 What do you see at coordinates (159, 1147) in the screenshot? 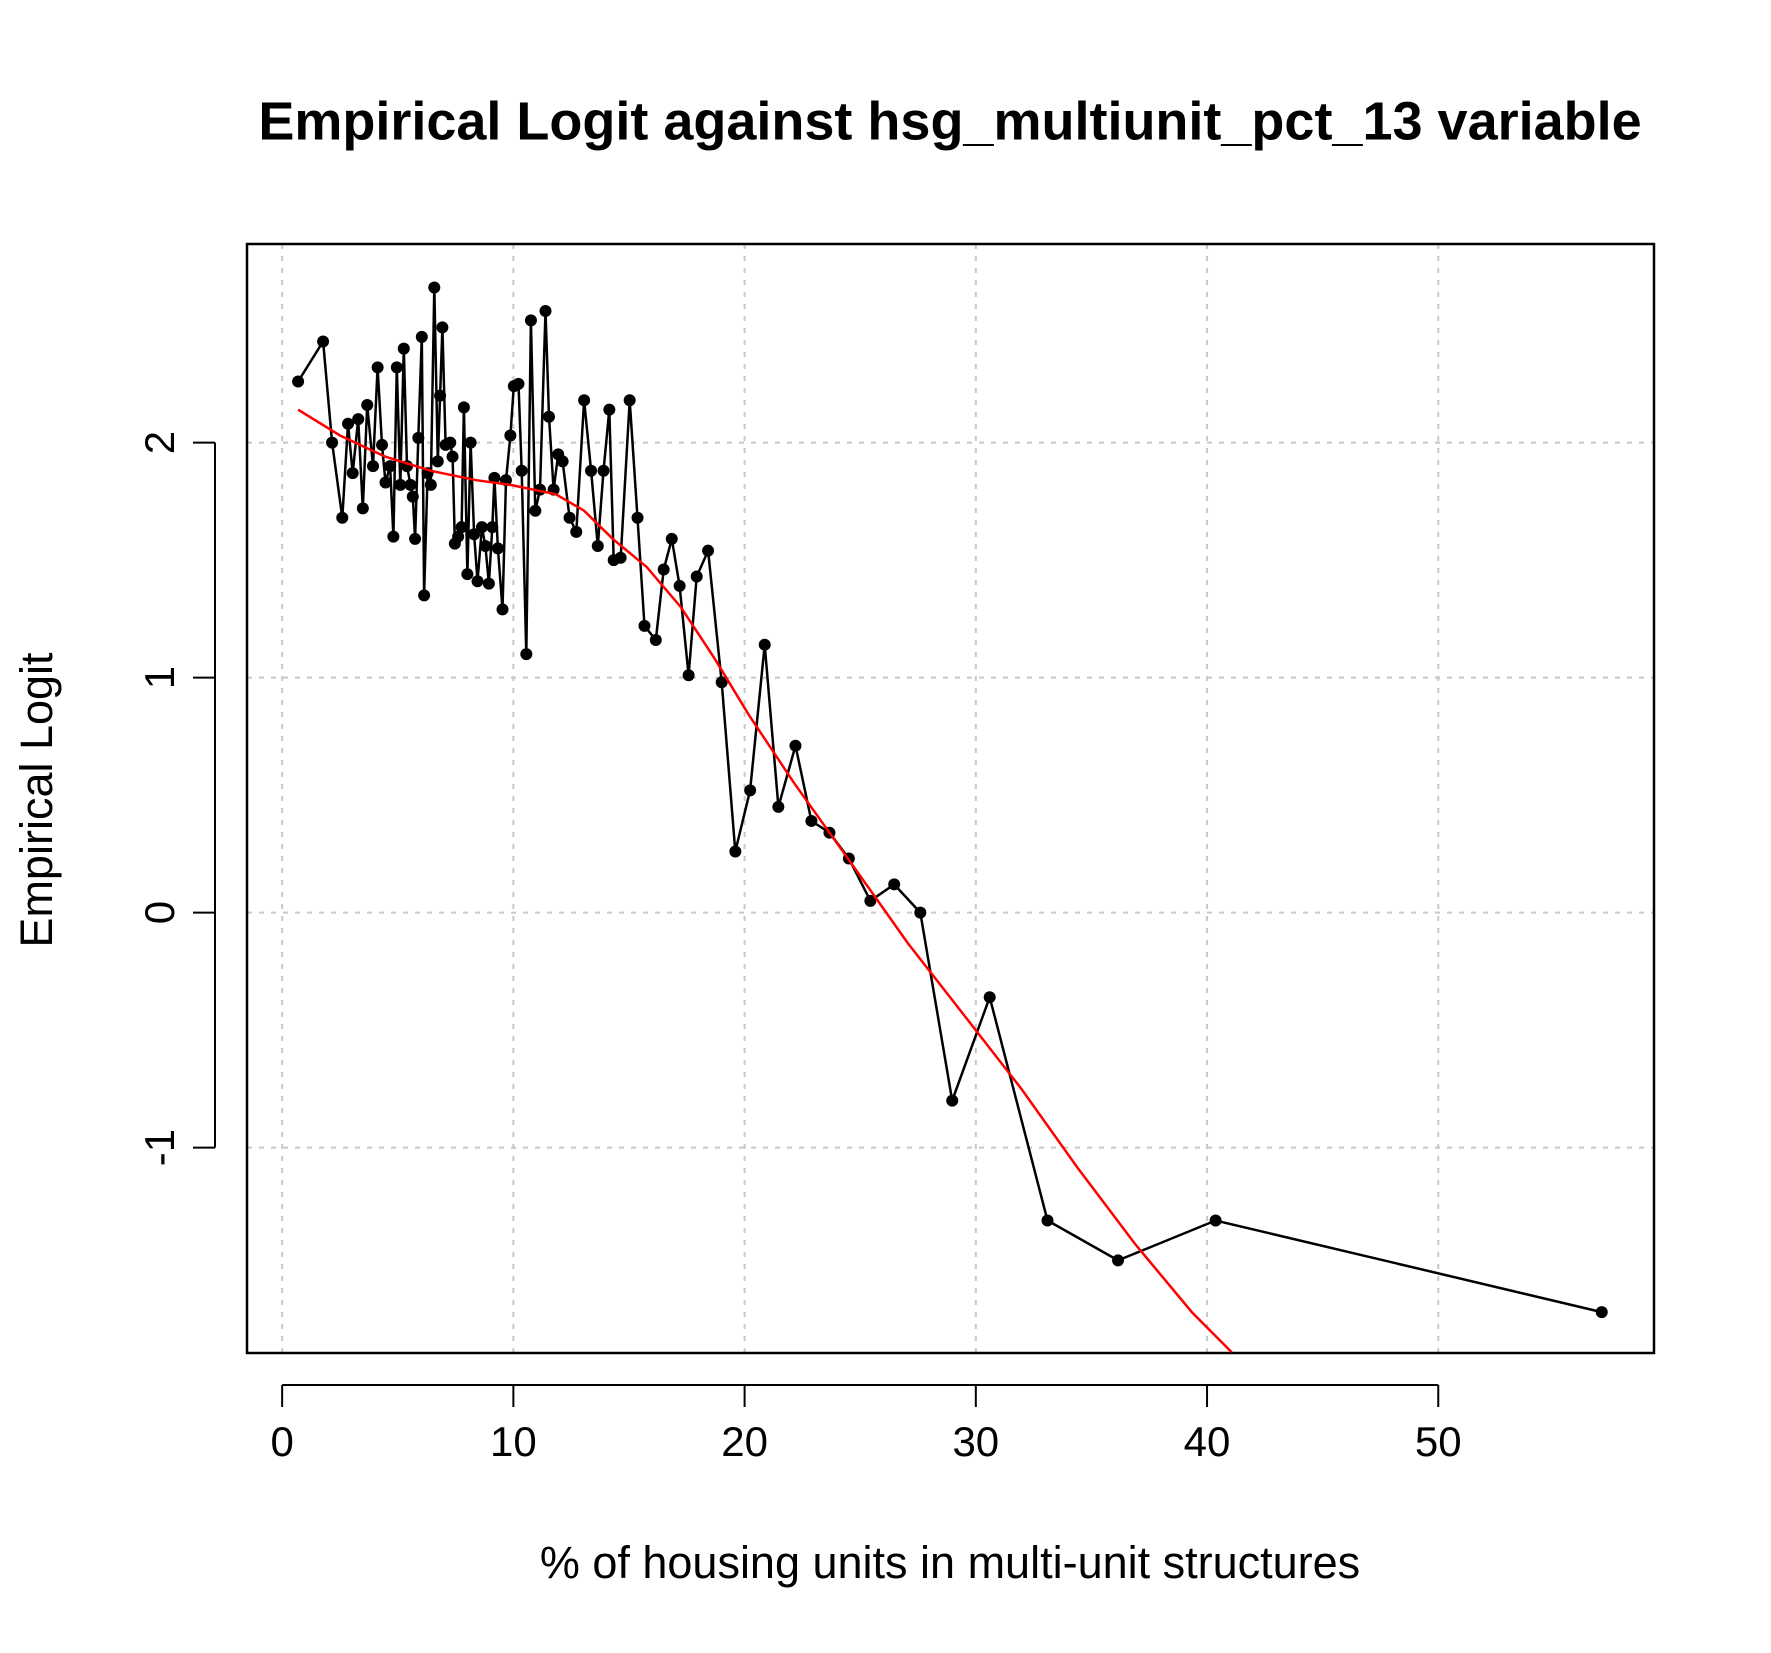
I see `y-tick-label: -1` at bounding box center [159, 1147].